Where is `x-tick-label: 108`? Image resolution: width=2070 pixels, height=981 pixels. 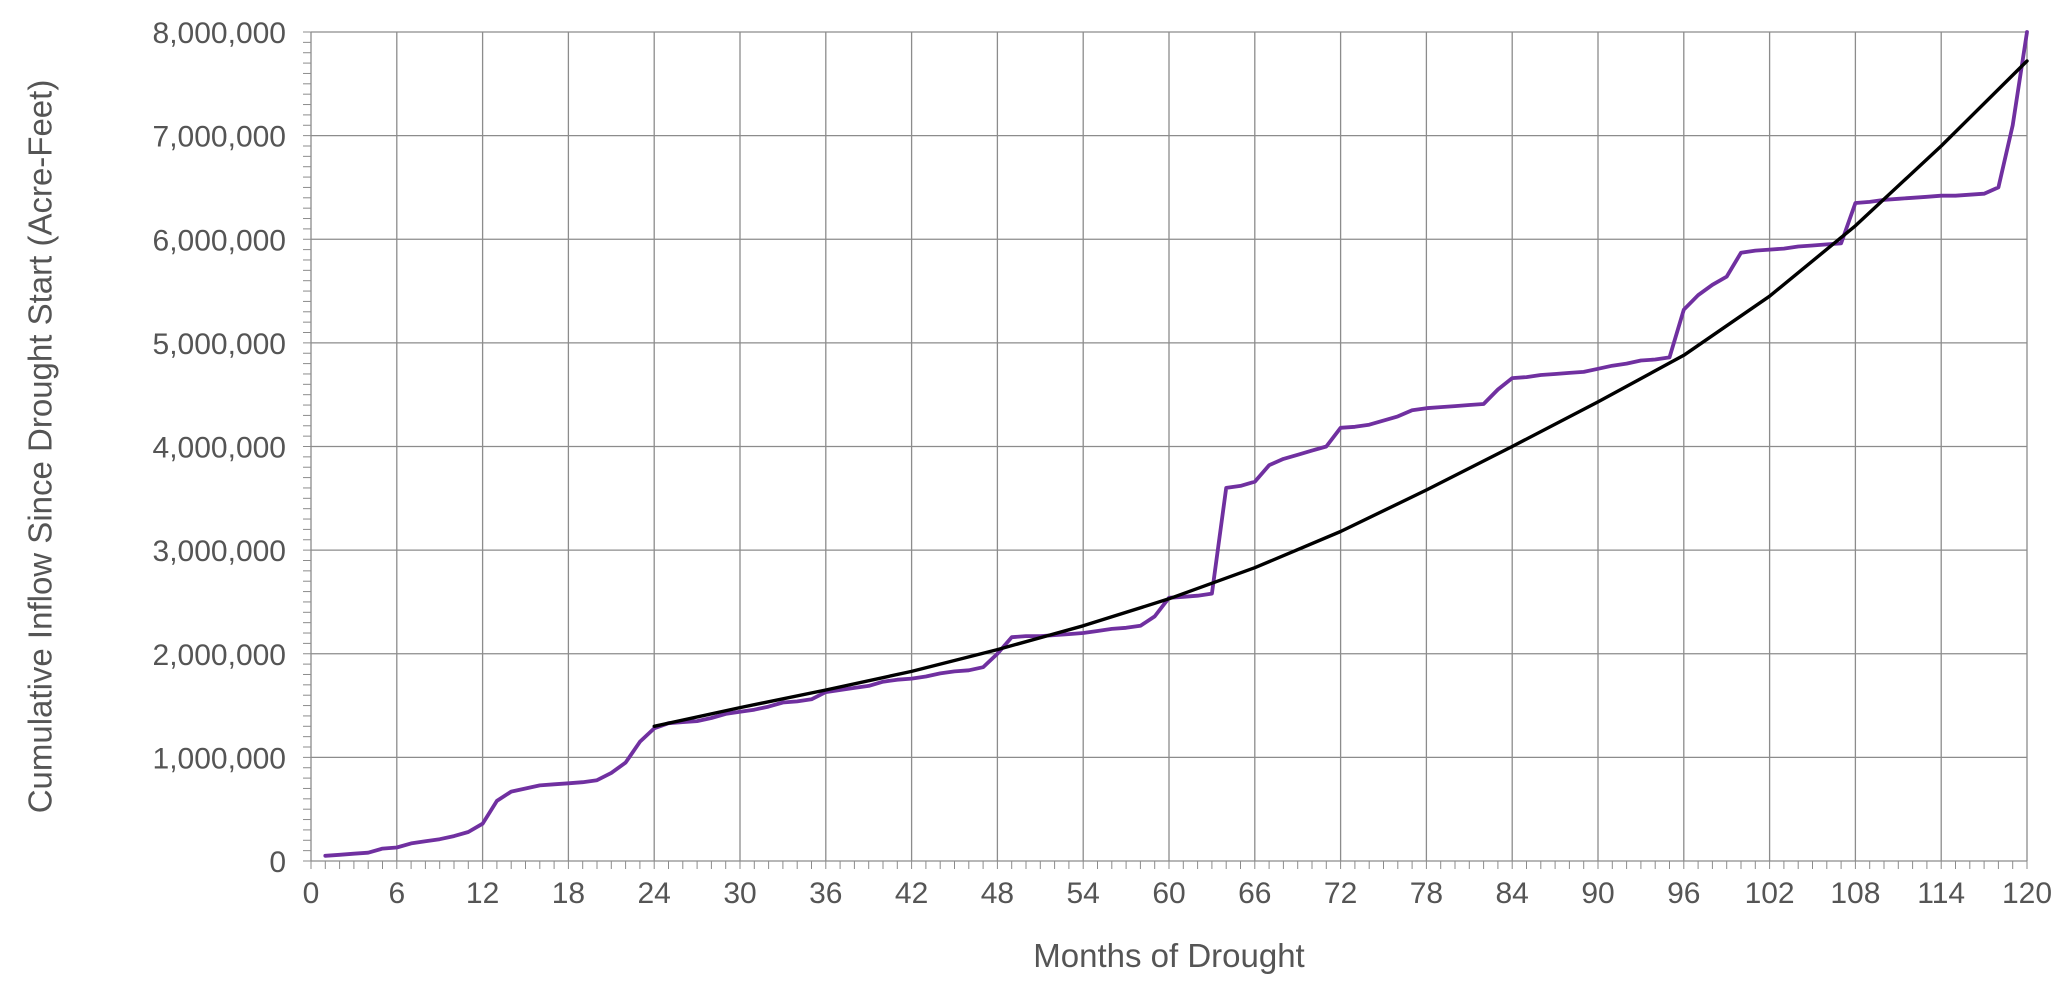 x-tick-label: 108 is located at coordinates (1855, 893).